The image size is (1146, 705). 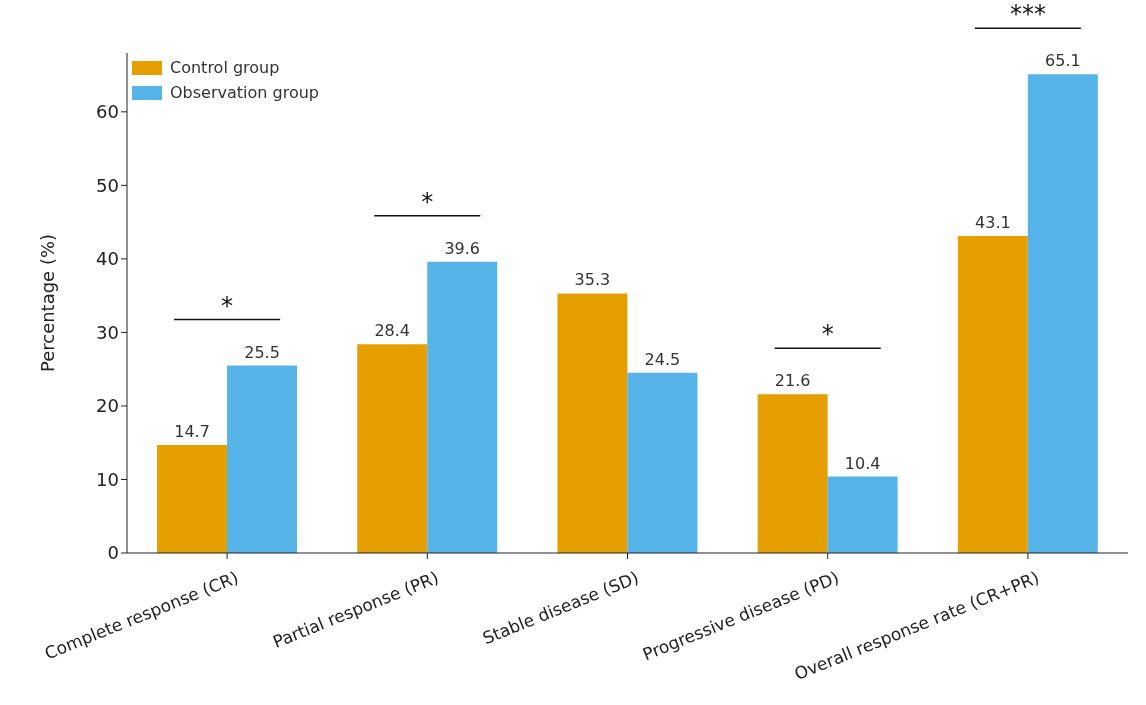 I want to click on y-tick-label: 30, so click(x=107, y=332).